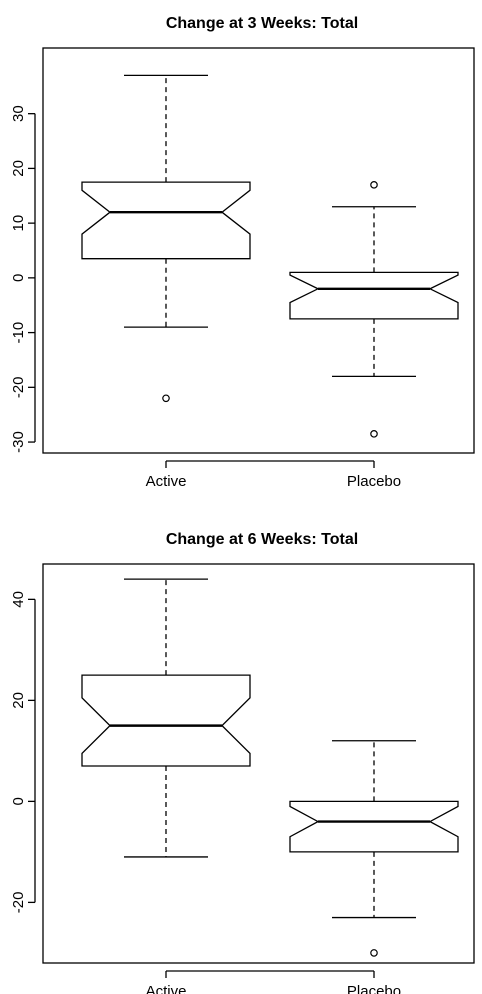  What do you see at coordinates (18, 442) in the screenshot?
I see `y-tick-label: -30` at bounding box center [18, 442].